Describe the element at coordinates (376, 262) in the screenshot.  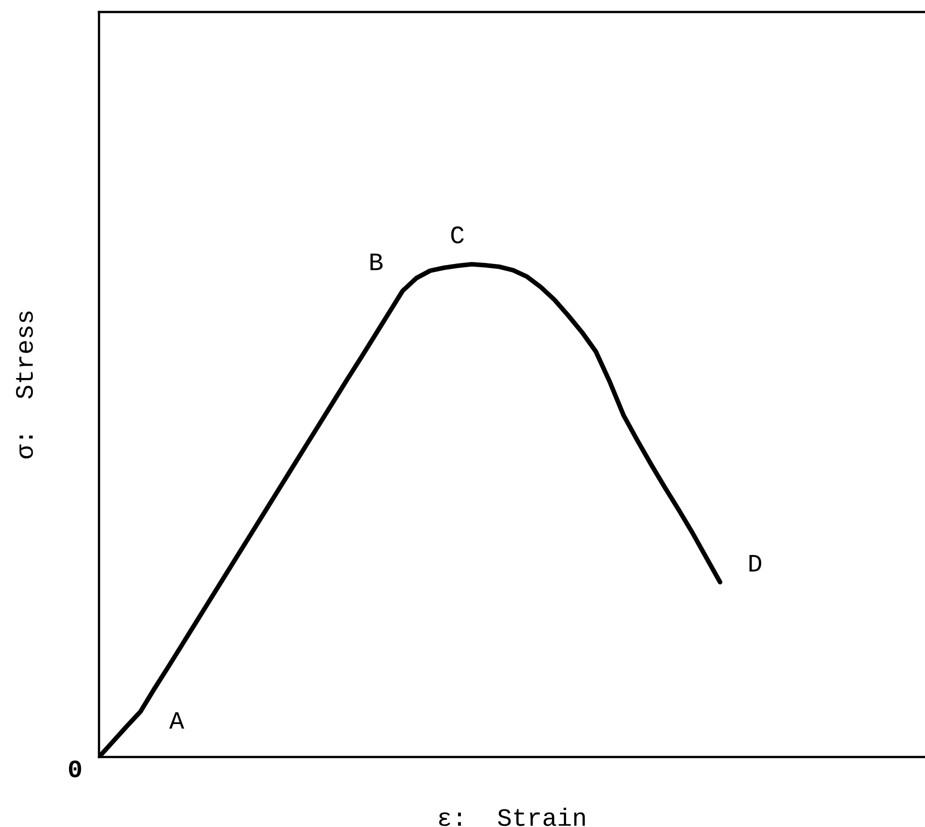
I see `annotation: B` at that location.